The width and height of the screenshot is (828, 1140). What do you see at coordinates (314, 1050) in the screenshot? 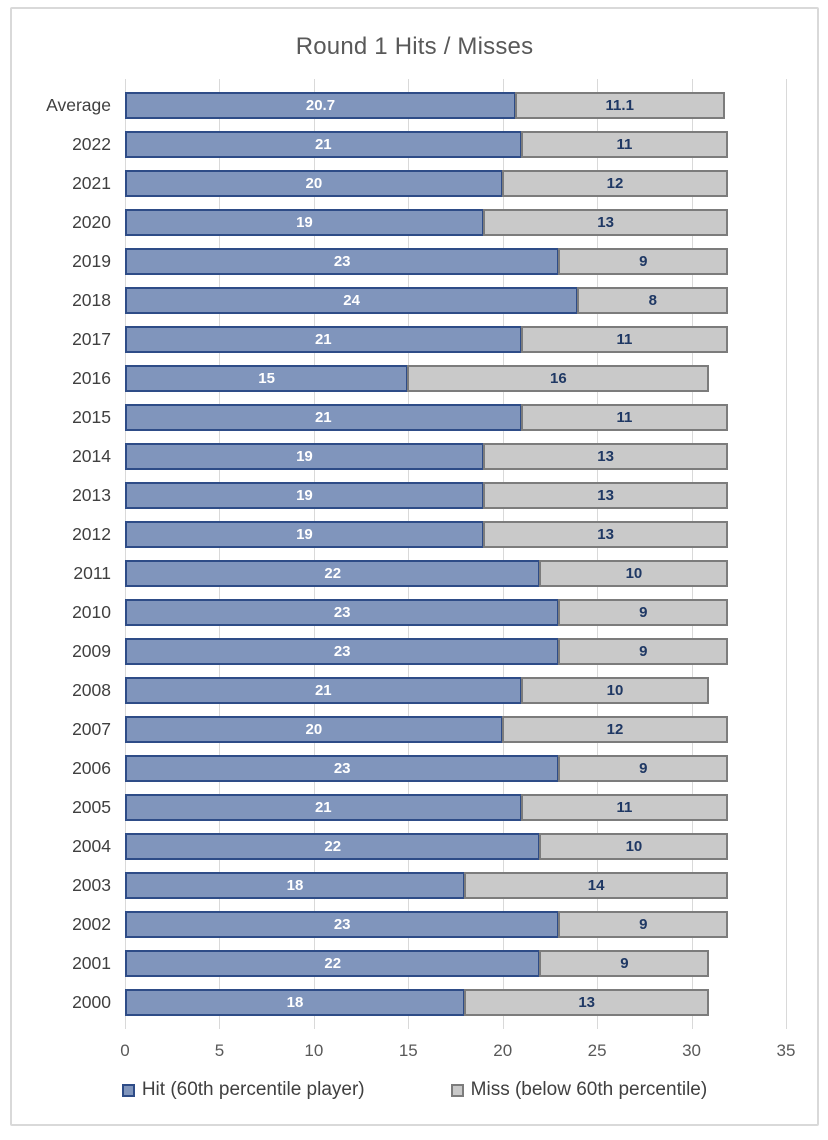
I see `x-axis-tick-label: 10` at bounding box center [314, 1050].